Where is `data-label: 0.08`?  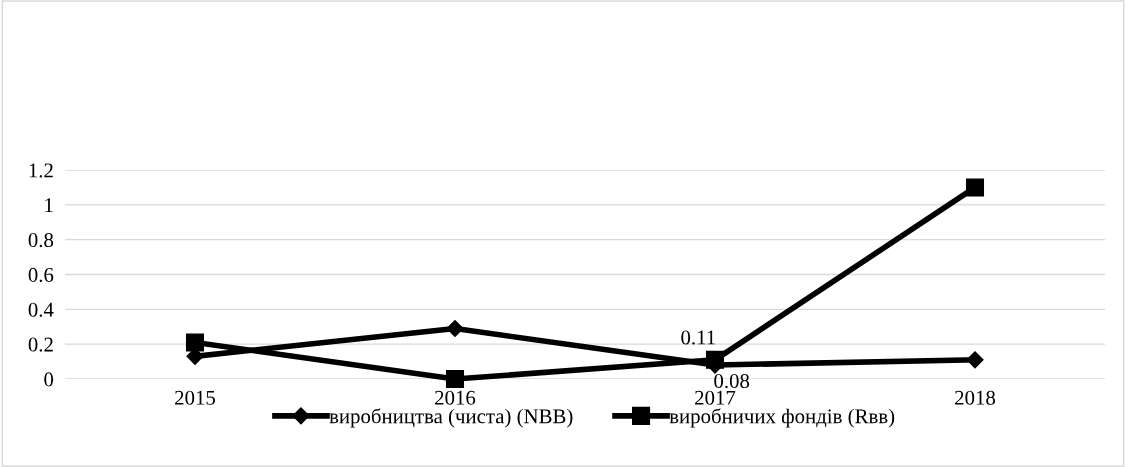
data-label: 0.08 is located at coordinates (732, 381).